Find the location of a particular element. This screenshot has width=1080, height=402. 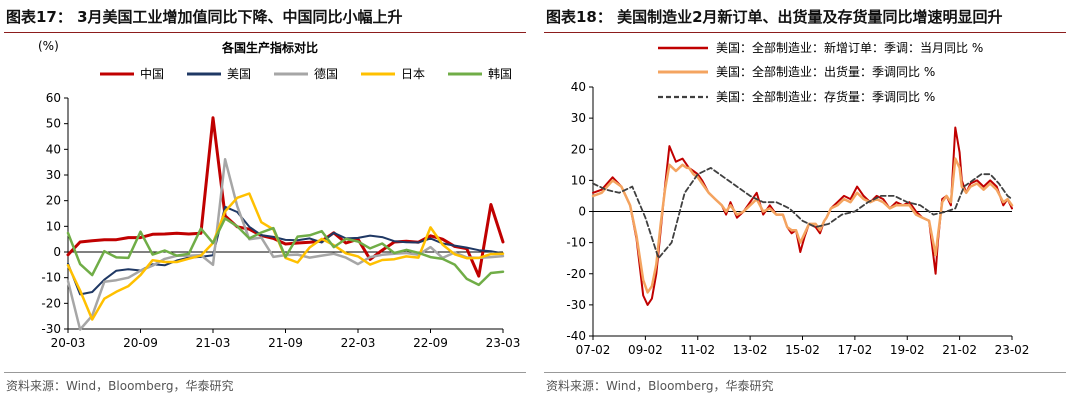

figure-18-source: 资料来源：Wind，Bloomberg，华泰研究 is located at coordinates (660, 386).